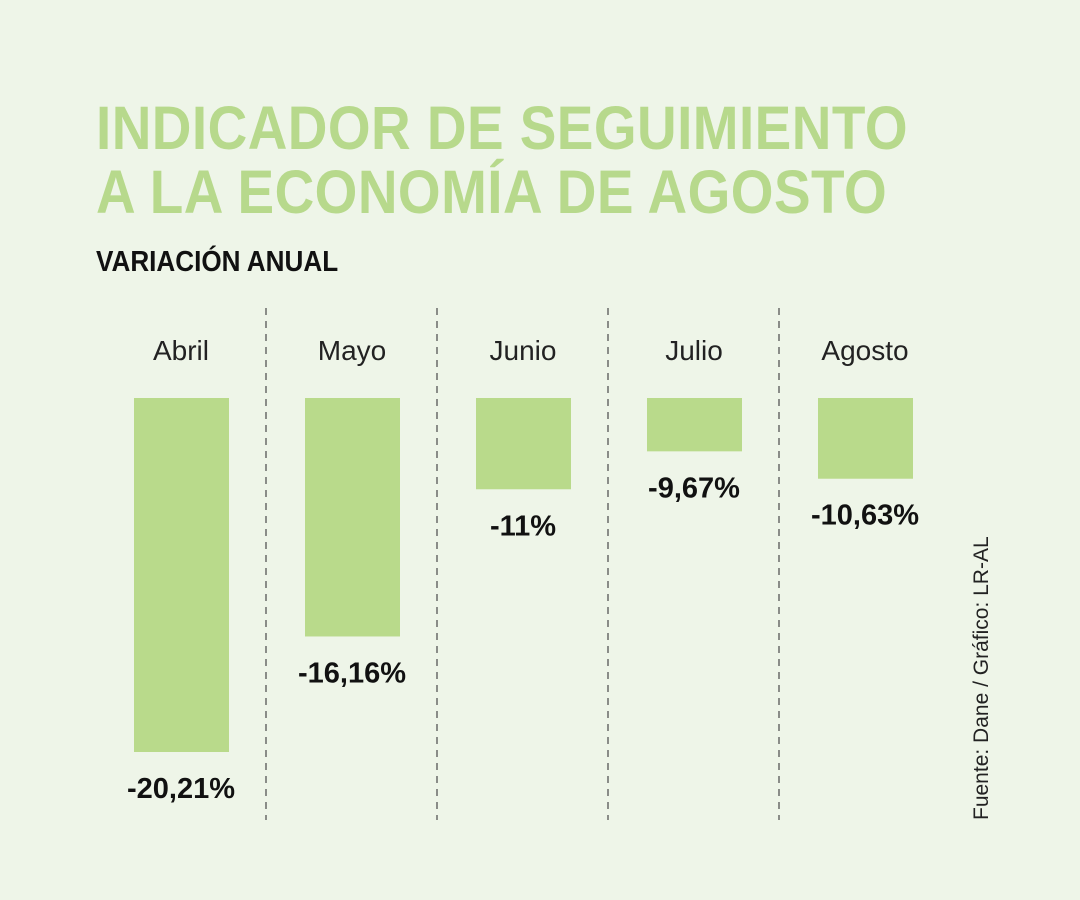  Describe the element at coordinates (492, 192) in the screenshot. I see `title-line-2: A LA ECONOMÍA DE AGOSTO` at that location.